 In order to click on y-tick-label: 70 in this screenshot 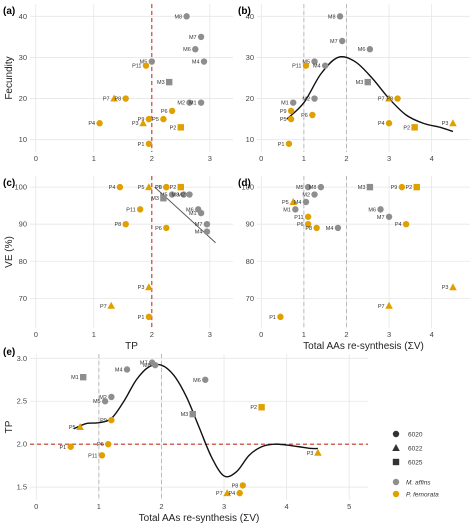, I will do `click(250, 298)`.